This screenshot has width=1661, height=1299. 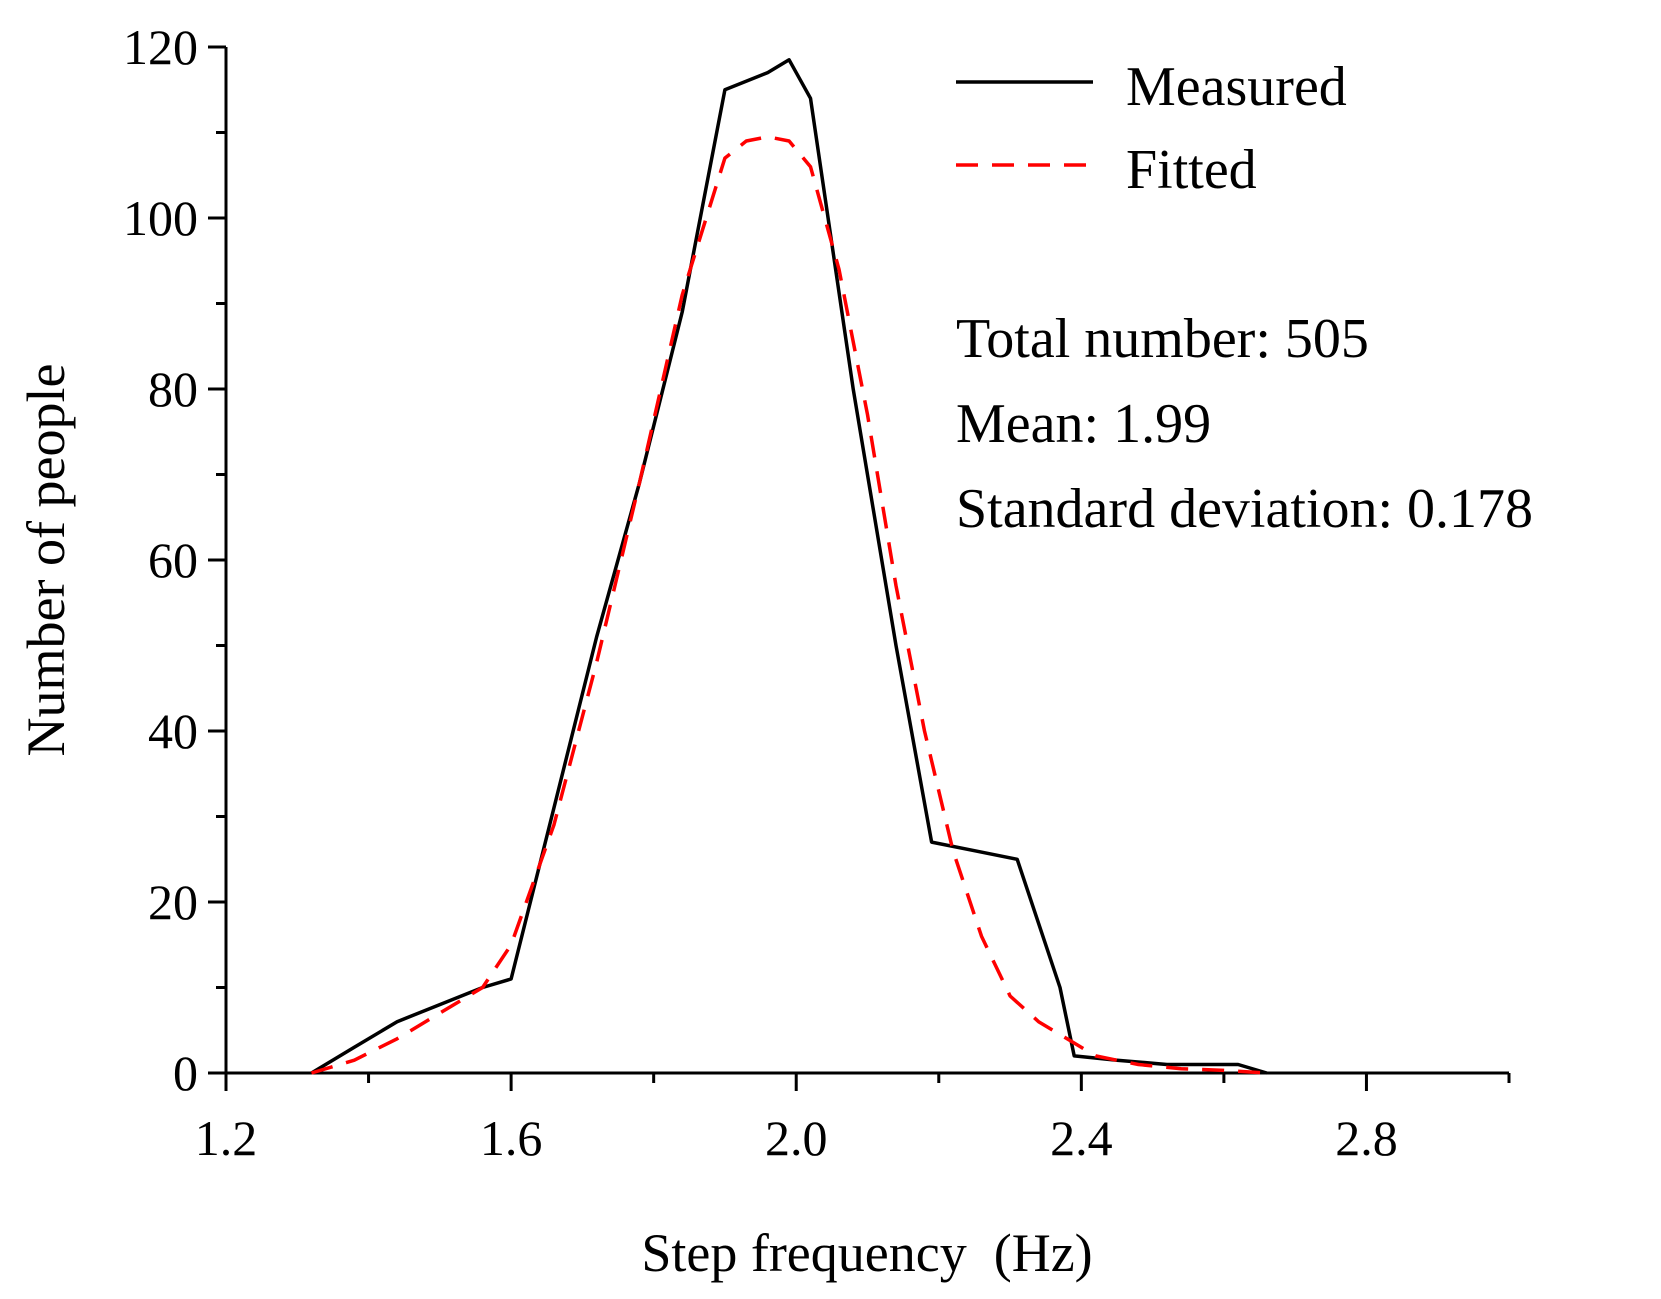 I want to click on x-tick-label: 2.4, so click(x=1081, y=1138).